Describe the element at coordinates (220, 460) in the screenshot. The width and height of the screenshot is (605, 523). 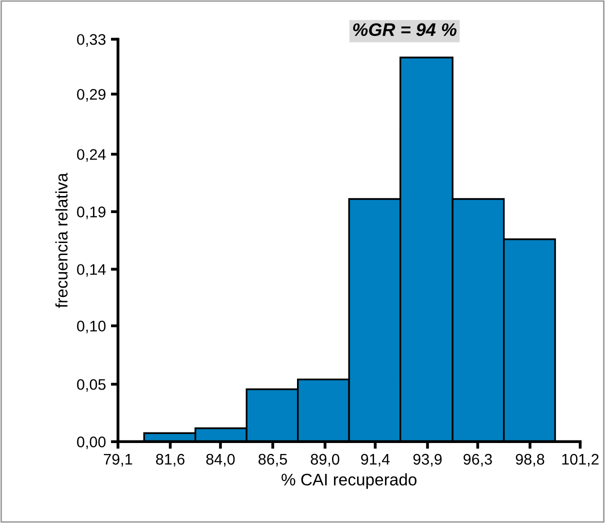
I see `x-tick-label: 84,0` at that location.